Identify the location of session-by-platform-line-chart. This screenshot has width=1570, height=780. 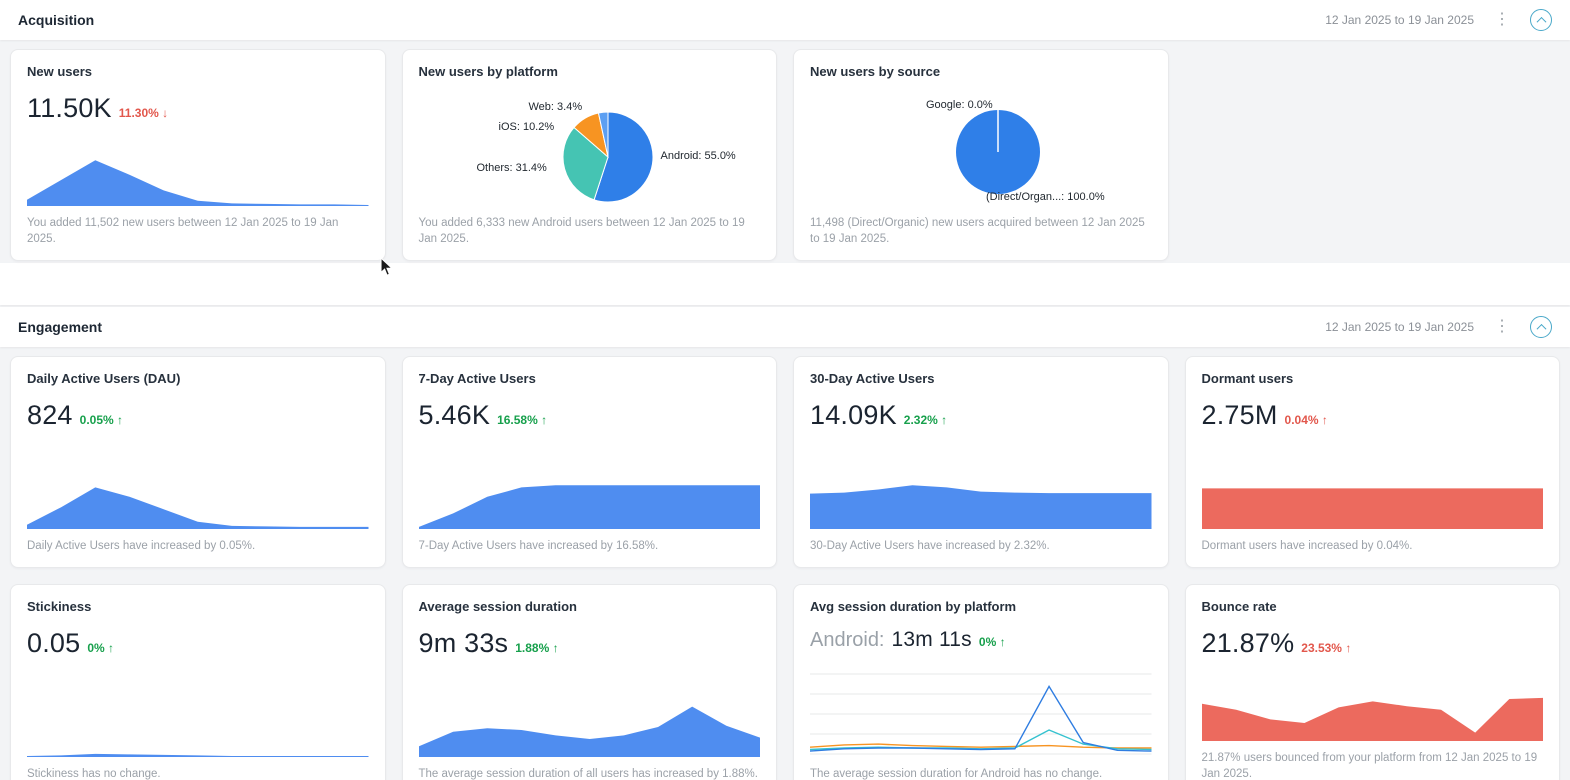
(980, 715).